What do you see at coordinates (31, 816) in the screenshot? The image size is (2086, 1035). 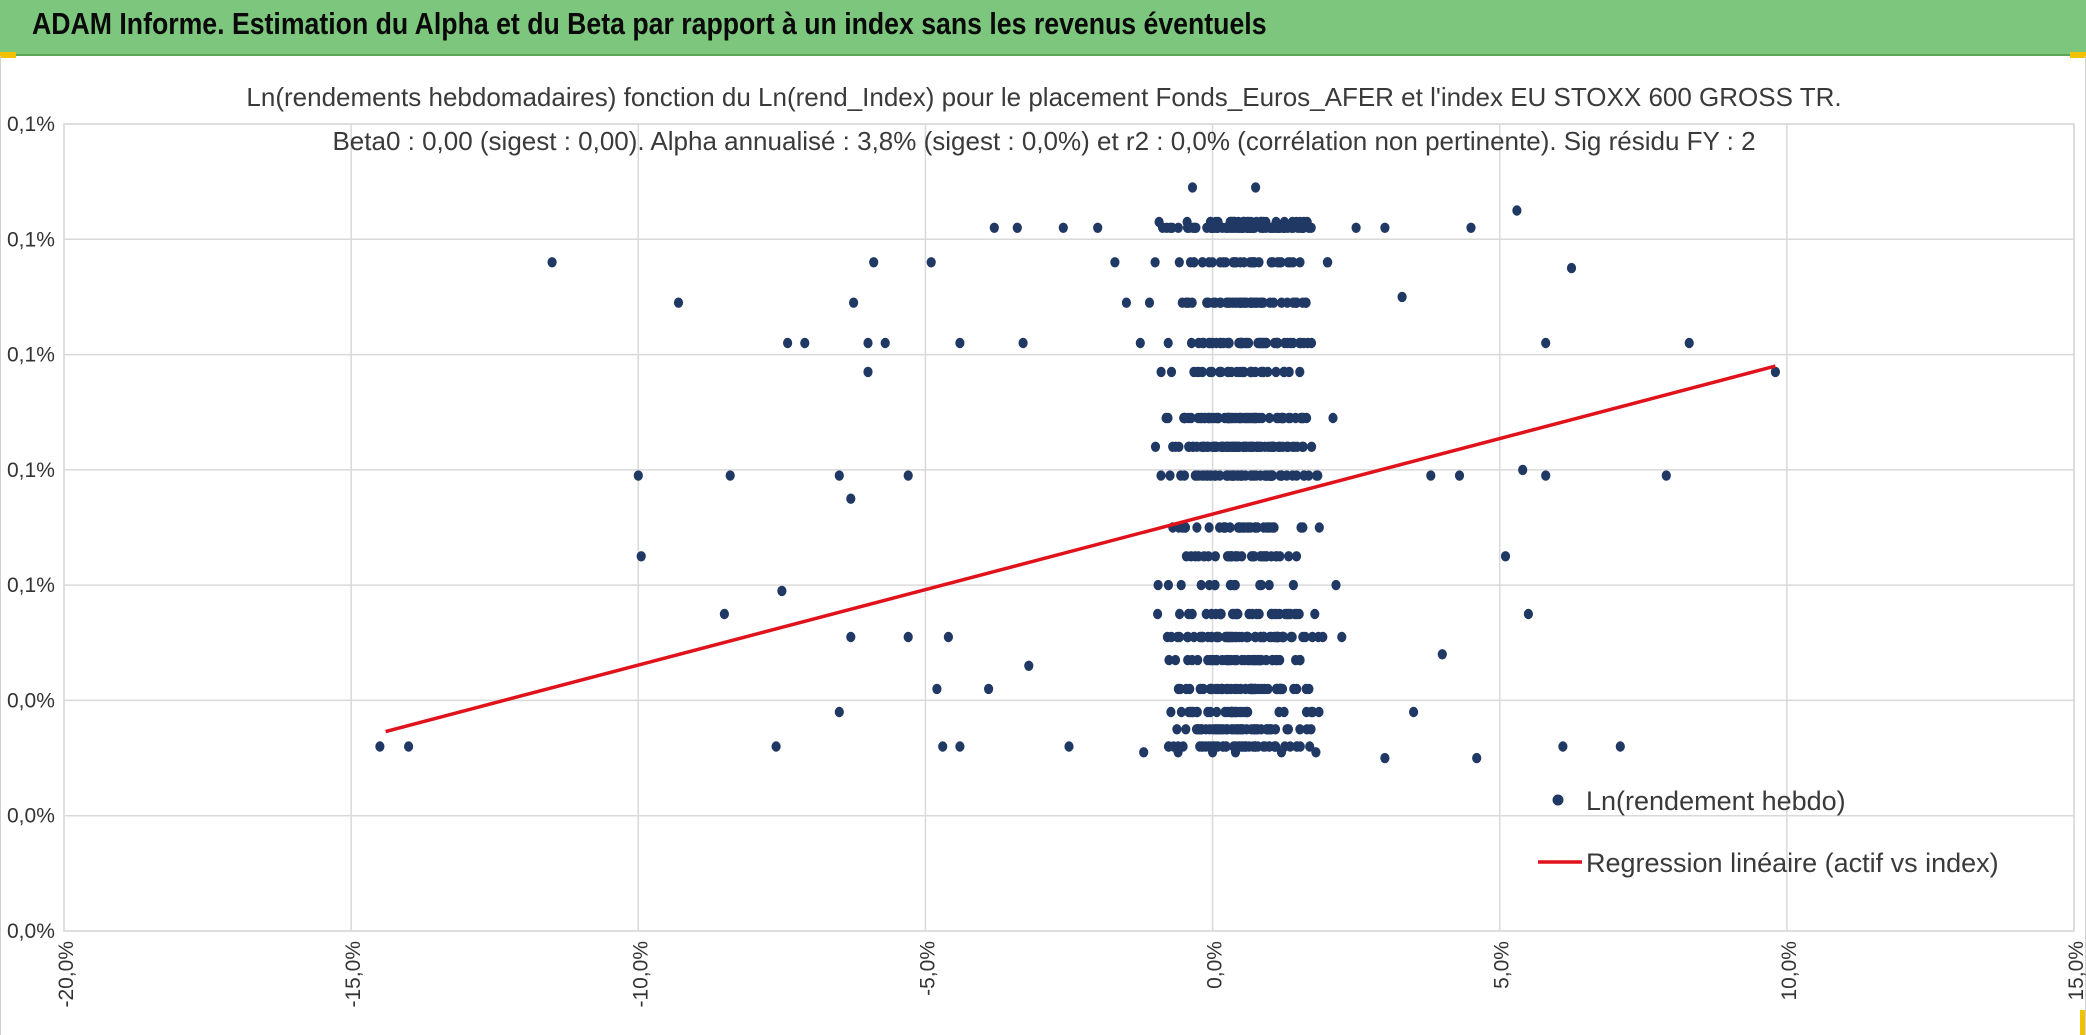 I see `y-tick-label: 0,0%` at bounding box center [31, 816].